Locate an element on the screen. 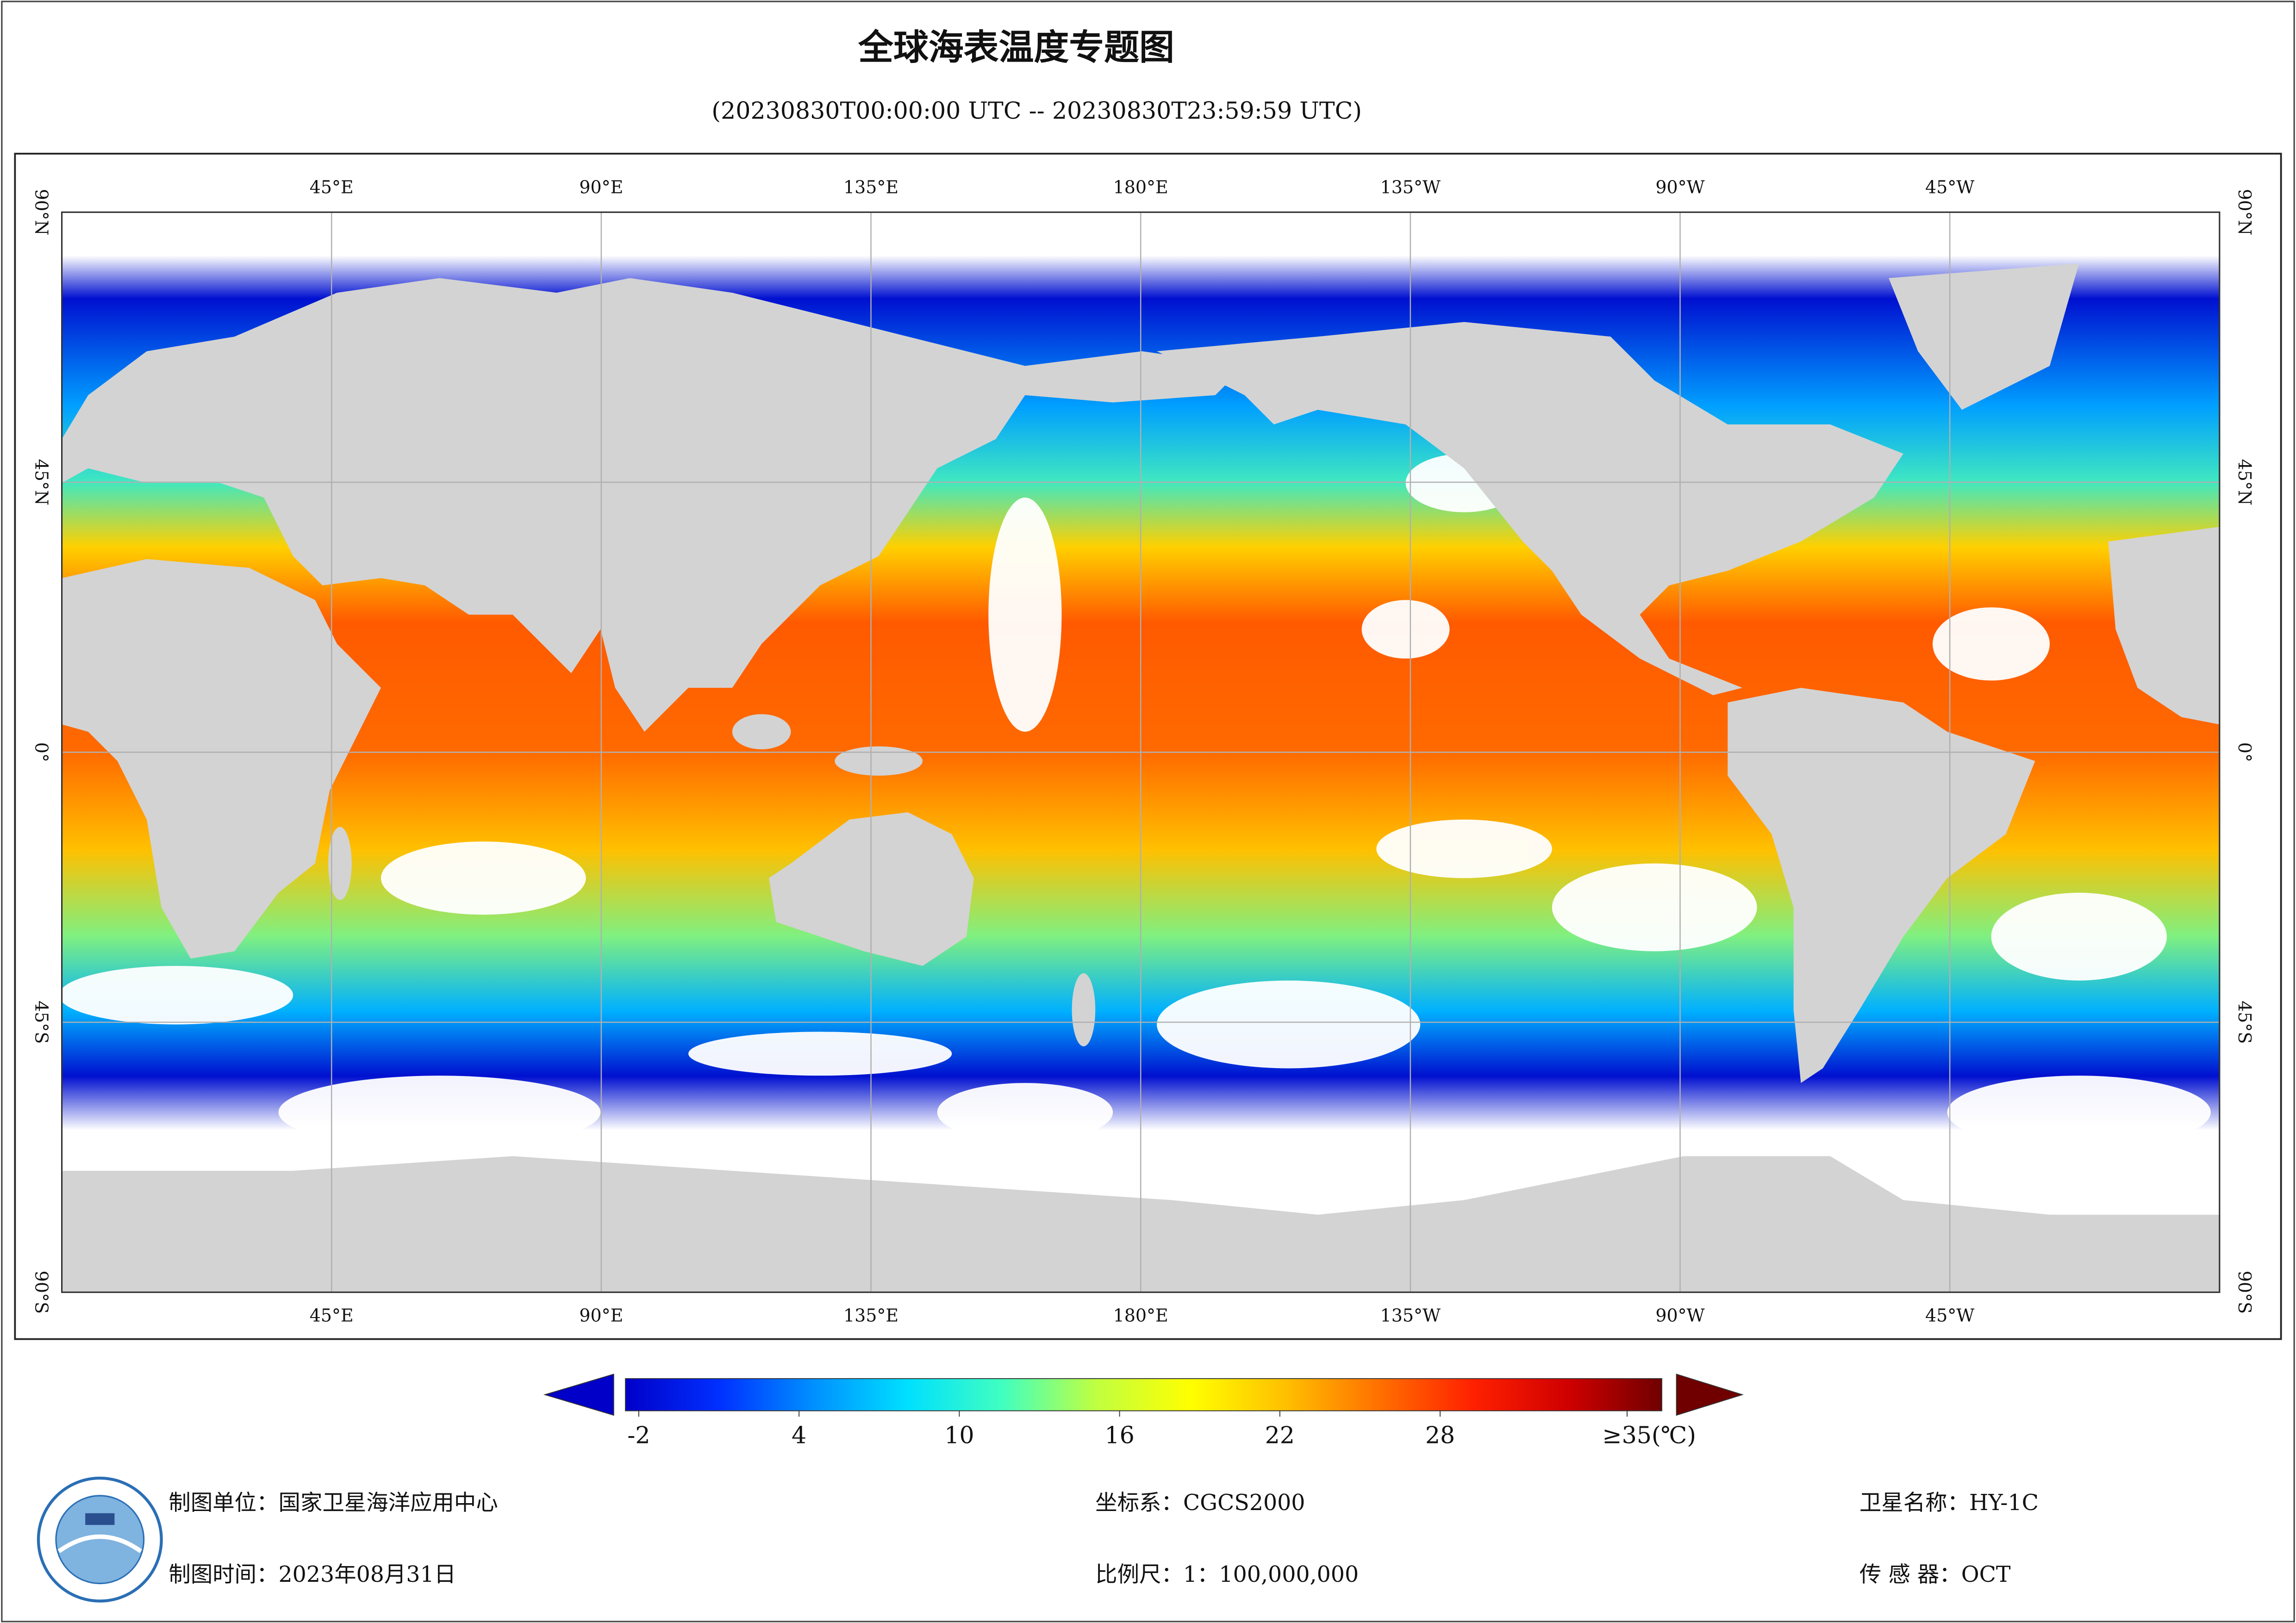  map-date: 制图时间：2023年08月31日 is located at coordinates (312, 1574).